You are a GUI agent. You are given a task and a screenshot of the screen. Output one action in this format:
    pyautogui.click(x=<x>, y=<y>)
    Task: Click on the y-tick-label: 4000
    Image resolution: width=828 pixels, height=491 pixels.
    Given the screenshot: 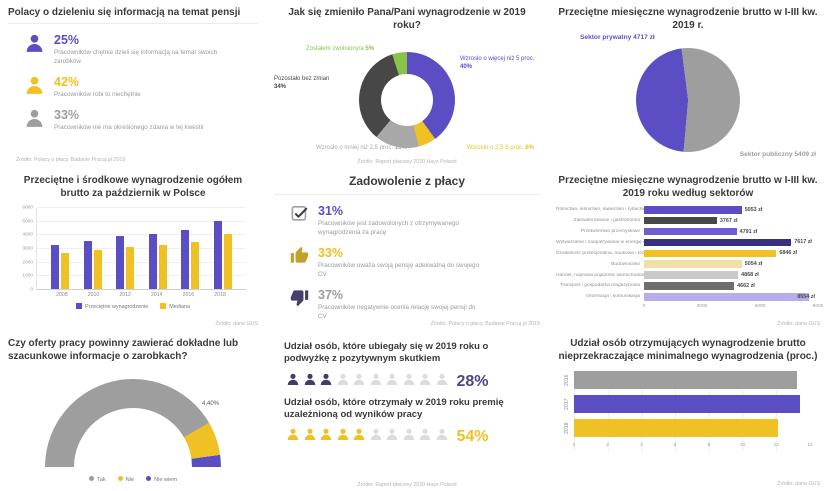 What is the action you would take?
    pyautogui.click(x=27, y=235)
    